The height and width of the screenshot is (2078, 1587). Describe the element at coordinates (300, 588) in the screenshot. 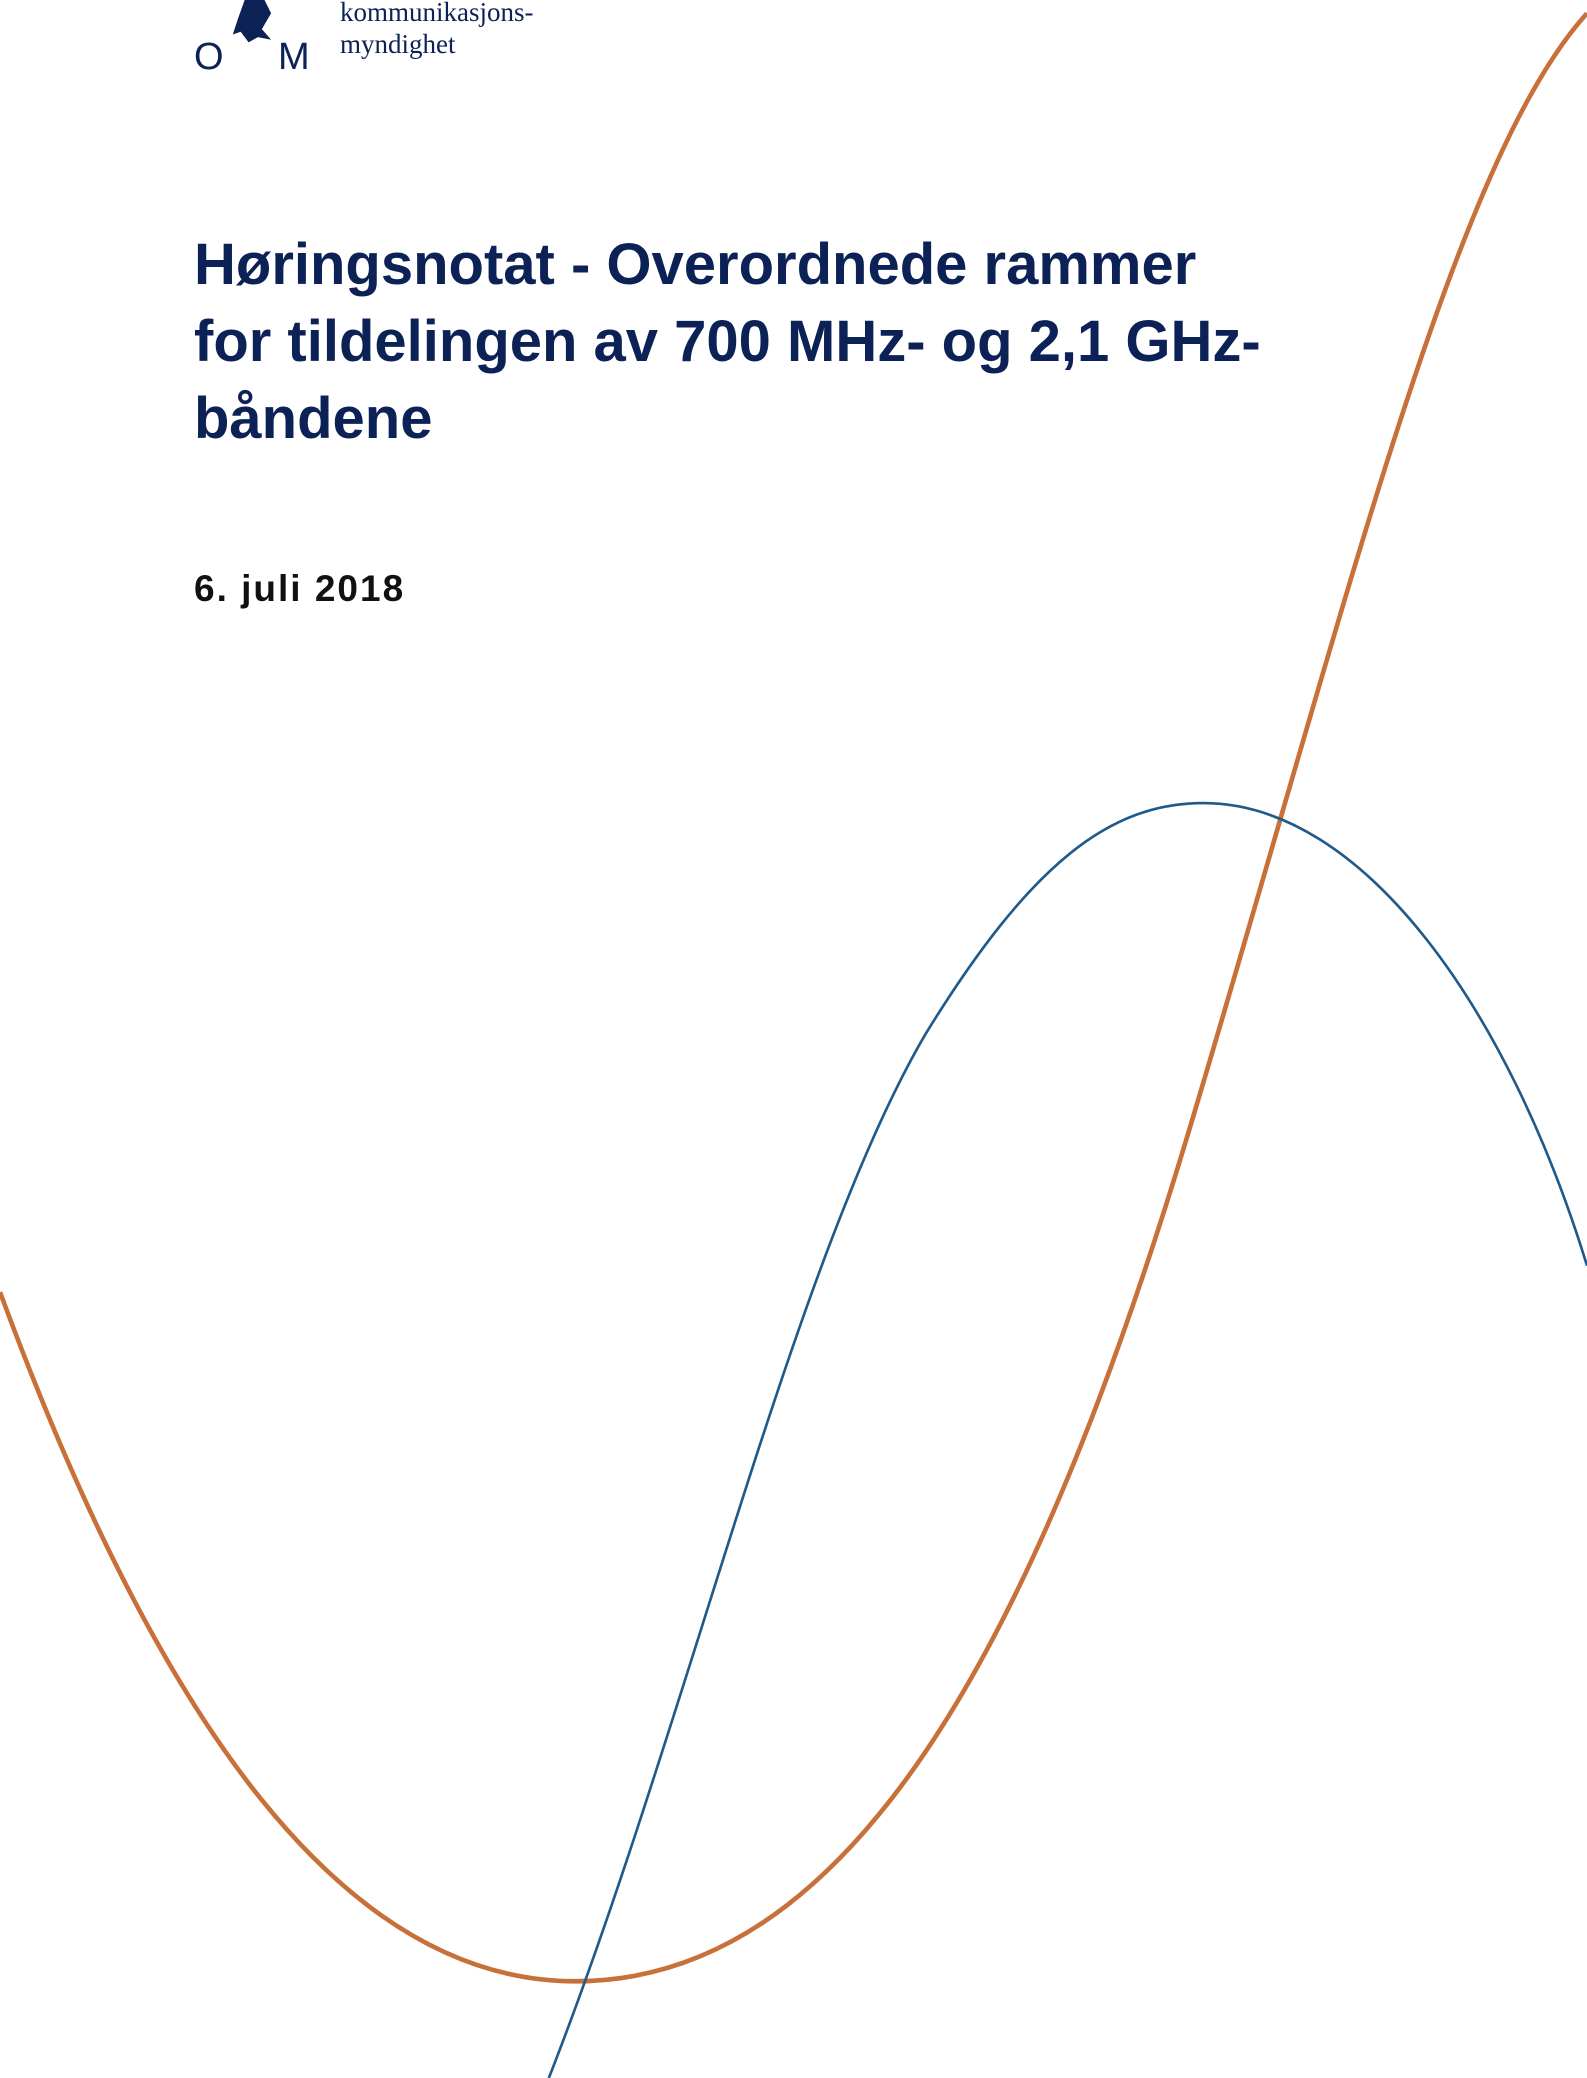

I see `document-date: 6. juli 2018` at that location.